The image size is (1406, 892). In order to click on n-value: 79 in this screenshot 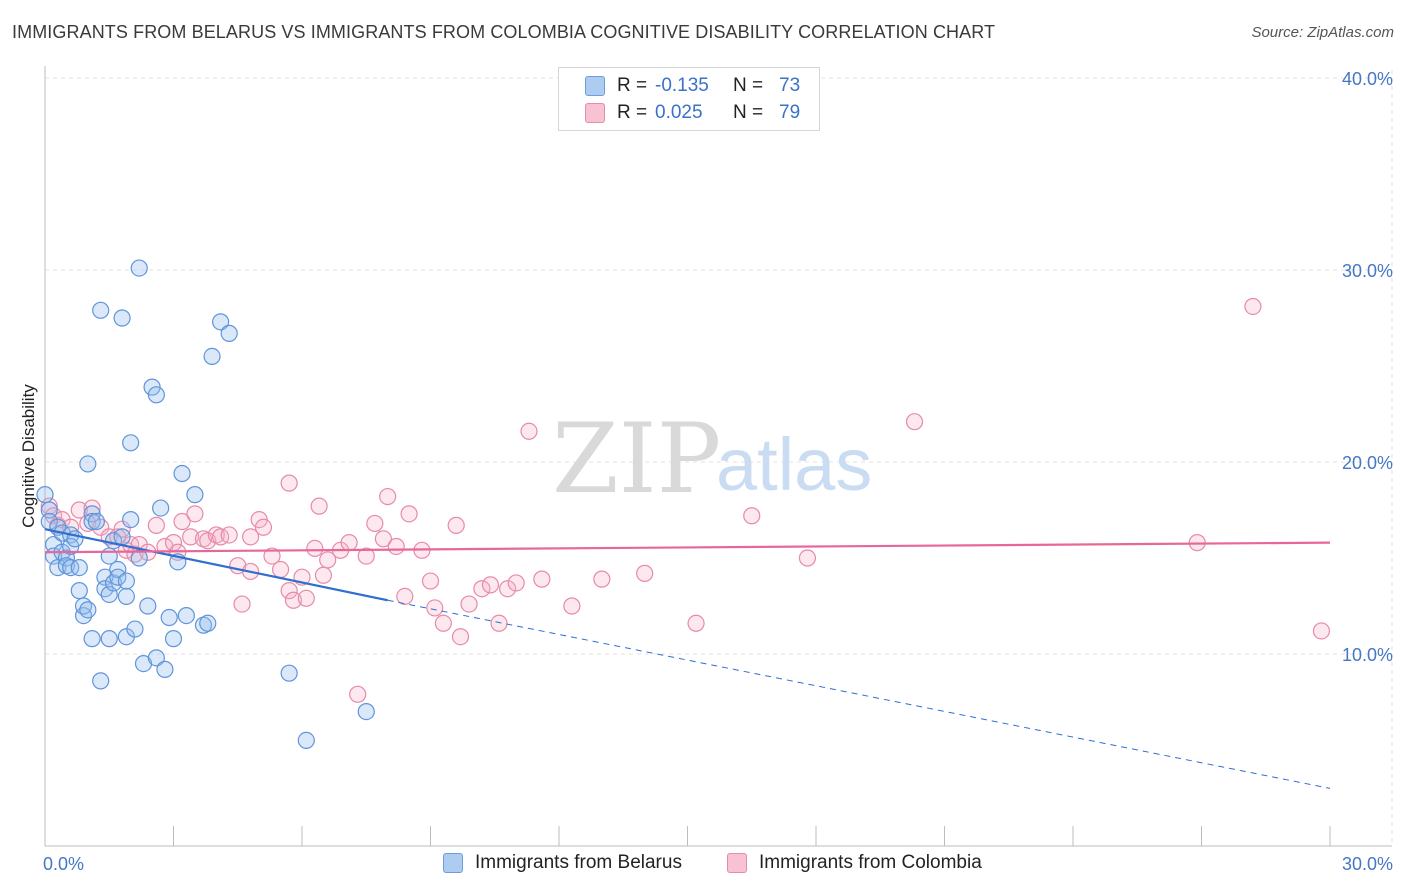, I will do `click(790, 112)`.